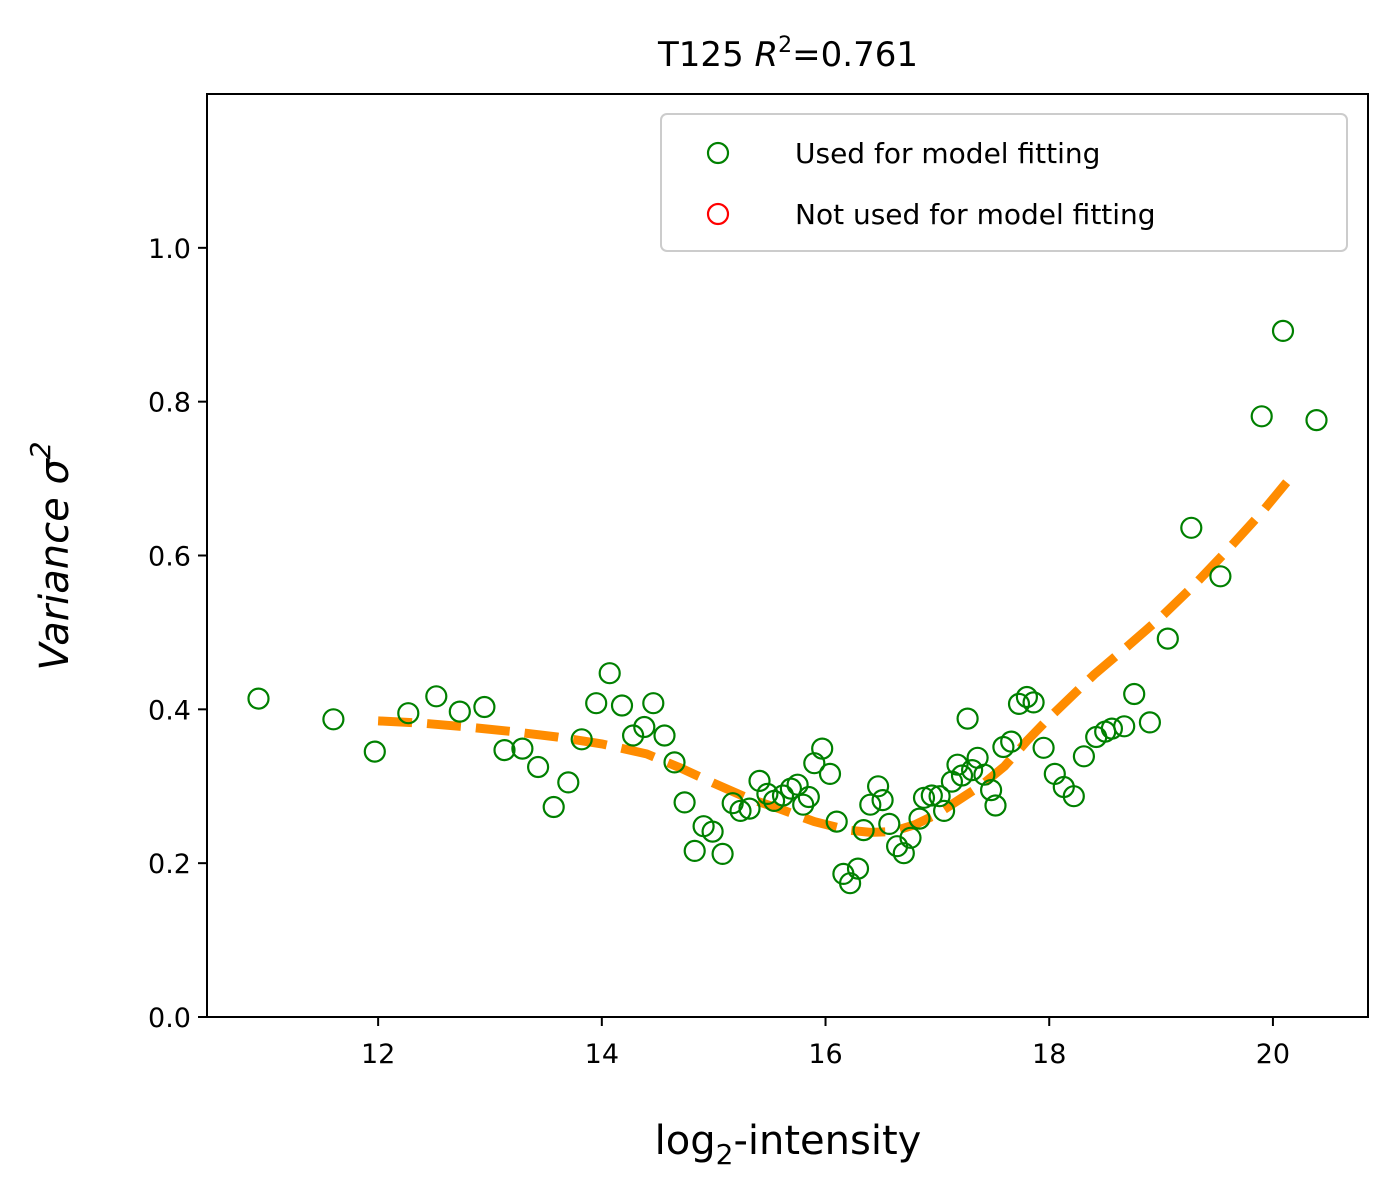  What do you see at coordinates (718, 214) in the screenshot?
I see `legend-marker-not-used` at bounding box center [718, 214].